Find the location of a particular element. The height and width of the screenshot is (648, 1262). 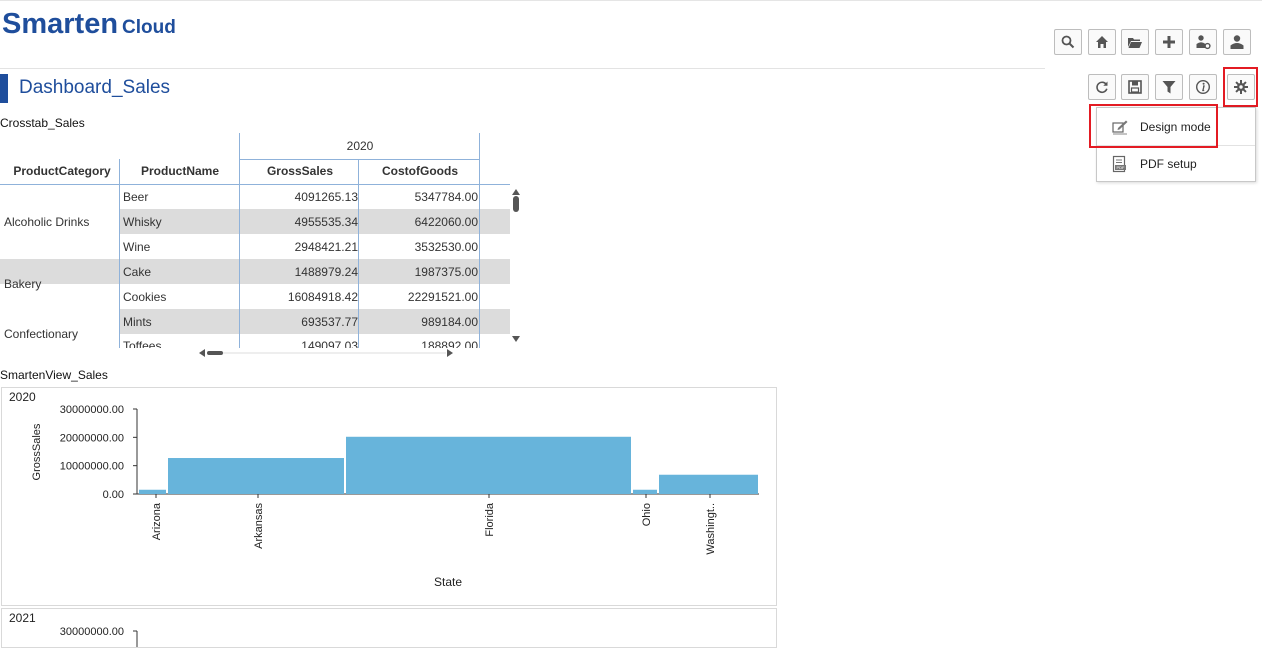

smartenview-title: SmartenView_Sales is located at coordinates (54, 375).